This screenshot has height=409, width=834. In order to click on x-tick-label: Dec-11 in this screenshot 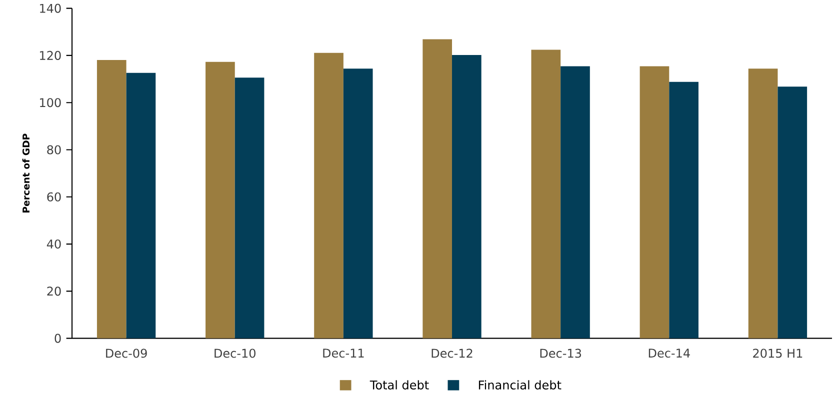, I will do `click(343, 353)`.